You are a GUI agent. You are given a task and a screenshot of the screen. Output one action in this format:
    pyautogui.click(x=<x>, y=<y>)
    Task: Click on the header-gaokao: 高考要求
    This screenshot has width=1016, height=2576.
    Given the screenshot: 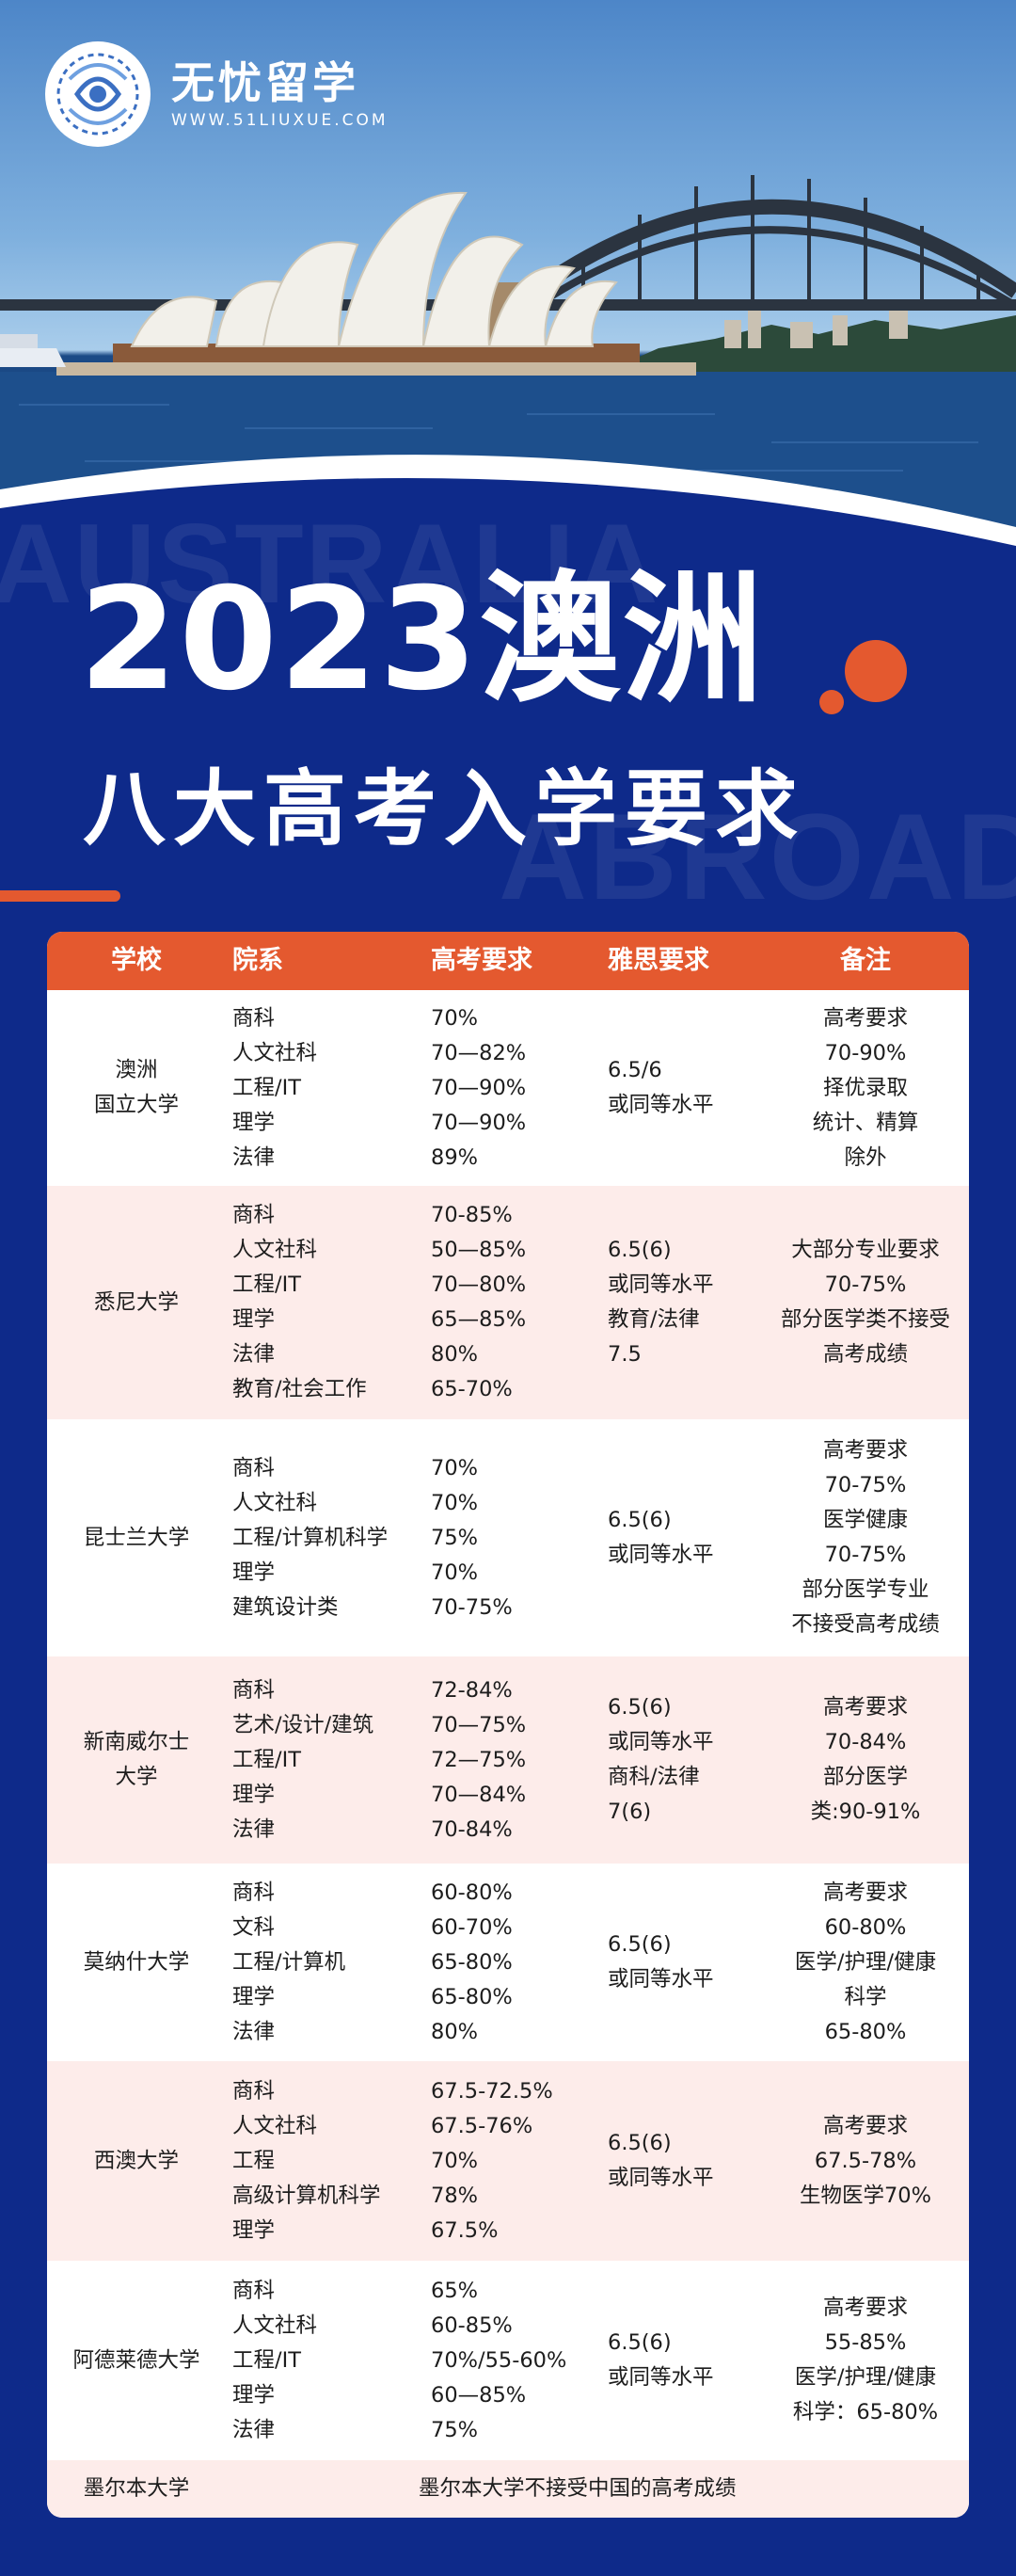 What is the action you would take?
    pyautogui.click(x=482, y=960)
    